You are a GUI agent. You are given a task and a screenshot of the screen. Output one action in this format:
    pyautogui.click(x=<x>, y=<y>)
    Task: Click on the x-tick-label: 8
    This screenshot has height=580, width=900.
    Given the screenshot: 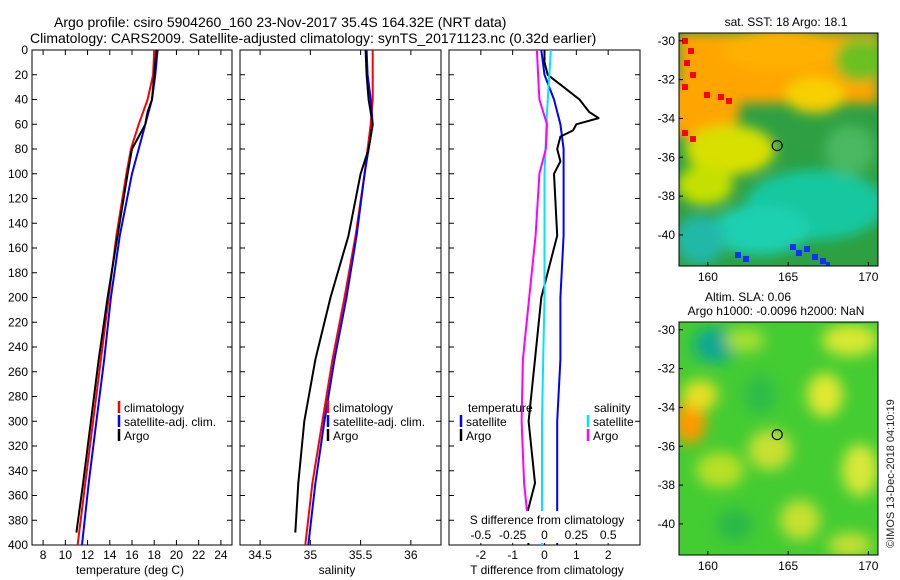 What is the action you would take?
    pyautogui.click(x=43, y=555)
    